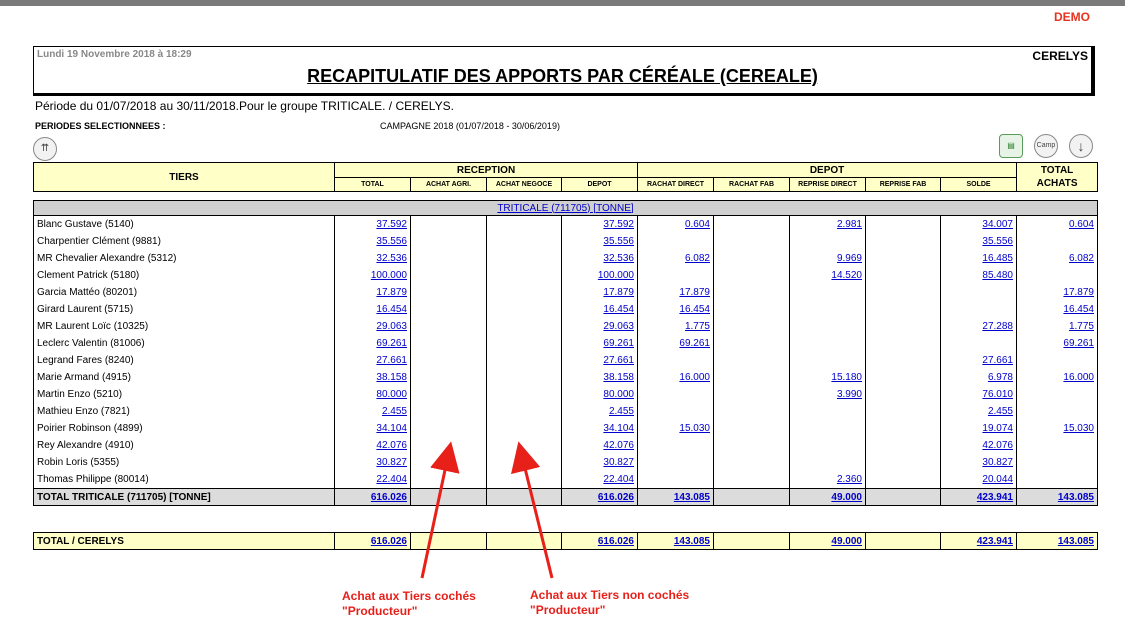 The width and height of the screenshot is (1125, 631). Describe the element at coordinates (846, 377) in the screenshot. I see `value-link: 15.180` at that location.